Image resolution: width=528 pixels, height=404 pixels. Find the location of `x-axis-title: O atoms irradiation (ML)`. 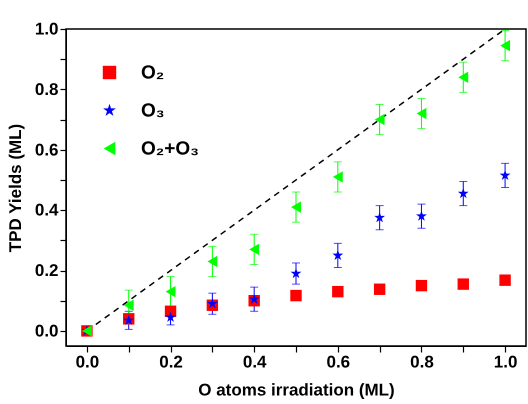

x-axis-title: O atoms irradiation (ML) is located at coordinates (296, 390).